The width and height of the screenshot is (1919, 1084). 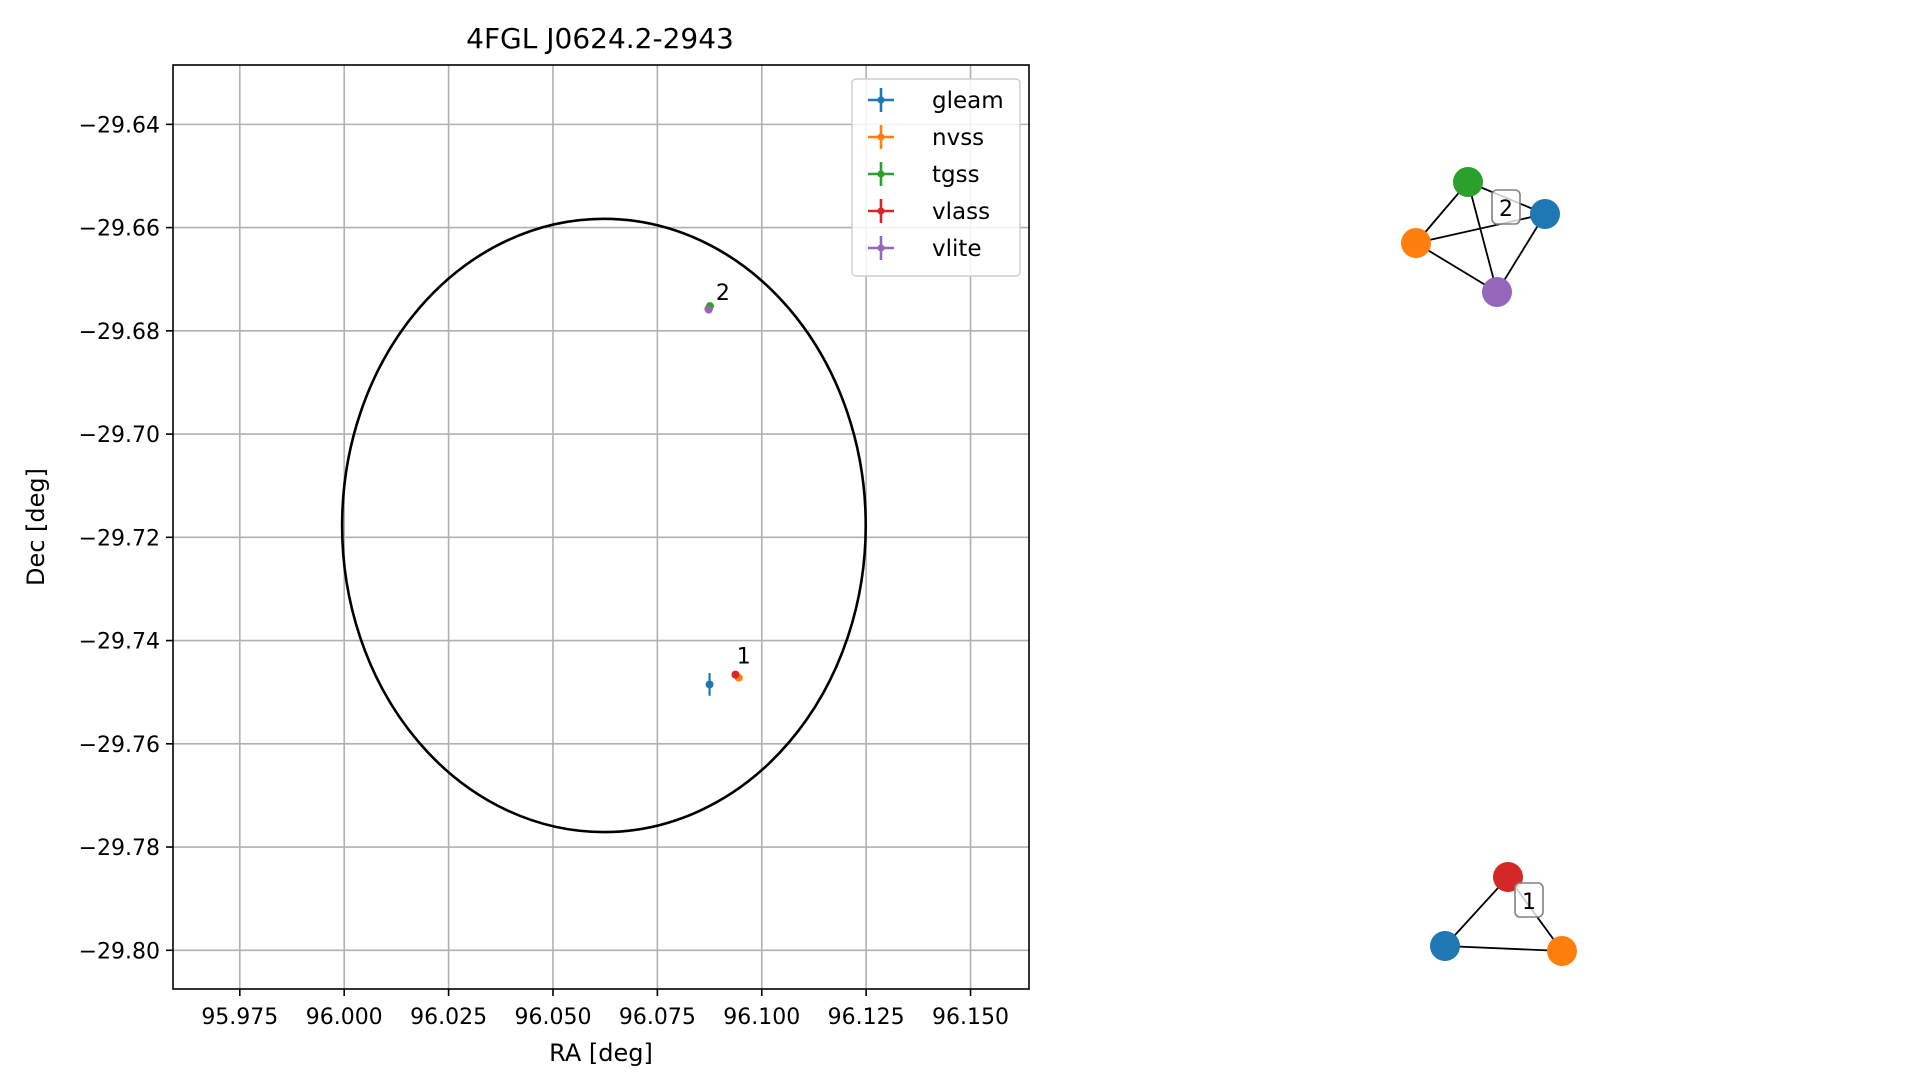 What do you see at coordinates (119, 538) in the screenshot?
I see `y-tick-label: −29.72` at bounding box center [119, 538].